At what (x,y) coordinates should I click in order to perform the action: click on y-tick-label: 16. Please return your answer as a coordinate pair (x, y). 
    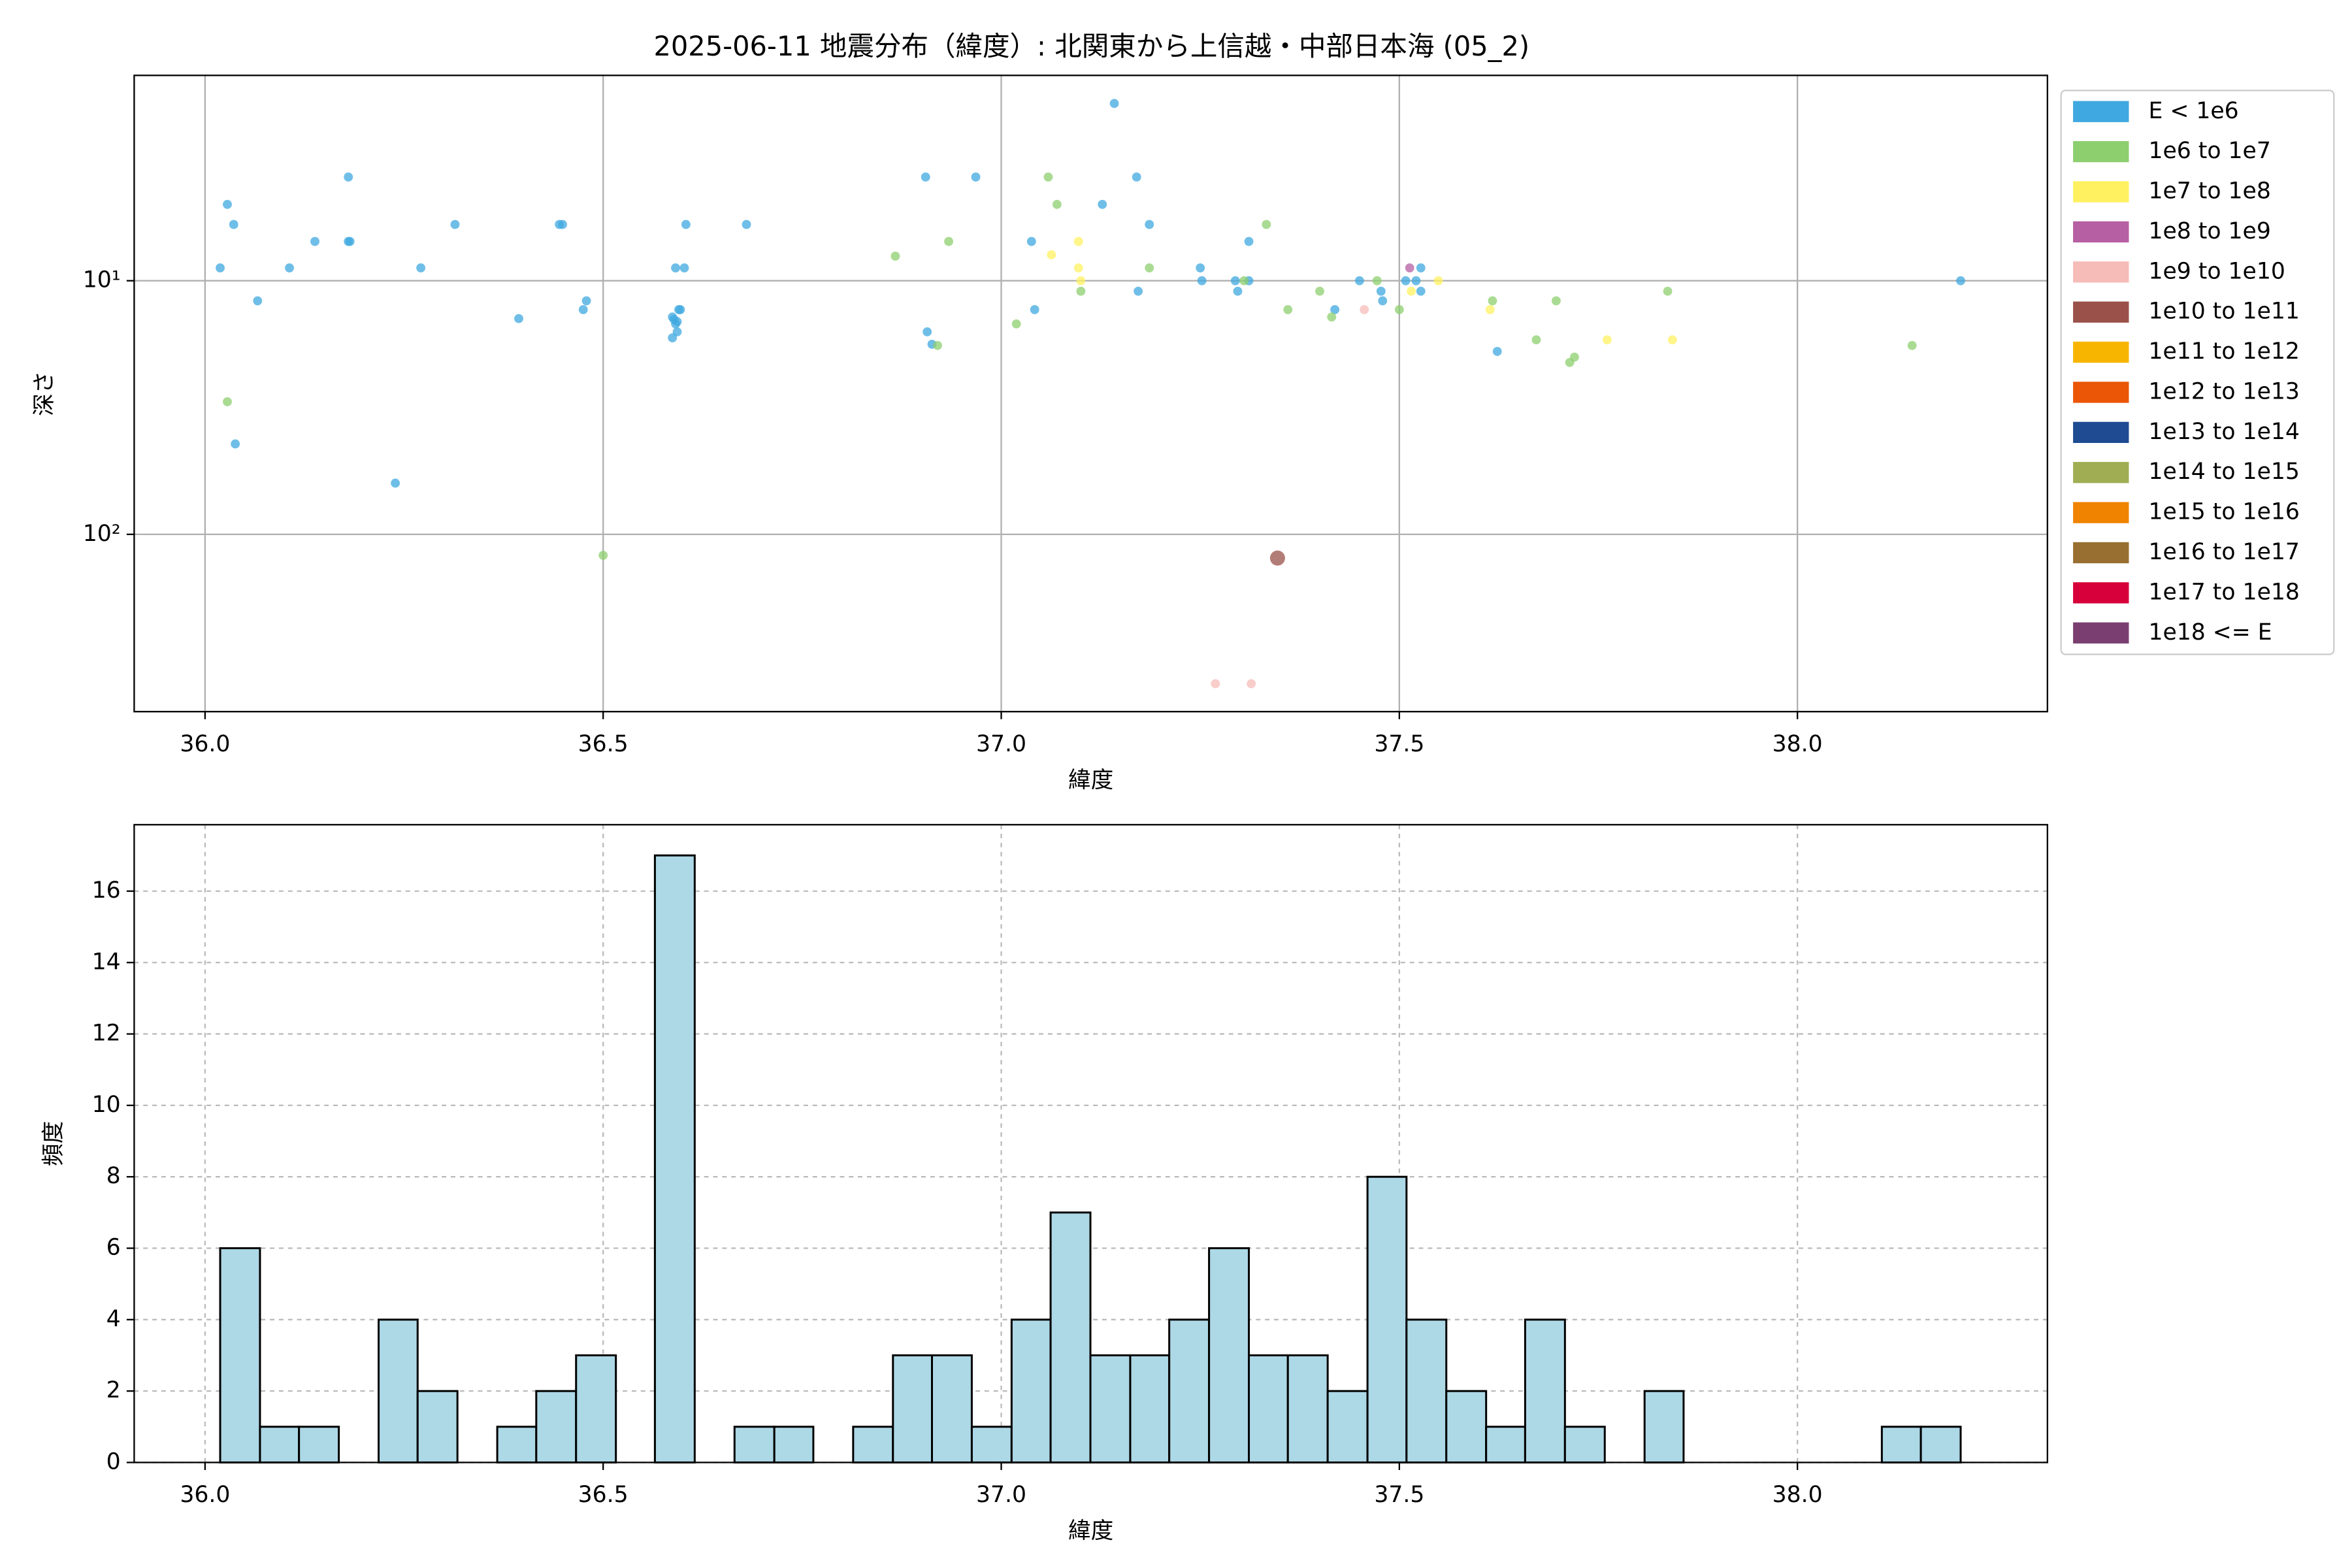
    Looking at the image, I should click on (106, 890).